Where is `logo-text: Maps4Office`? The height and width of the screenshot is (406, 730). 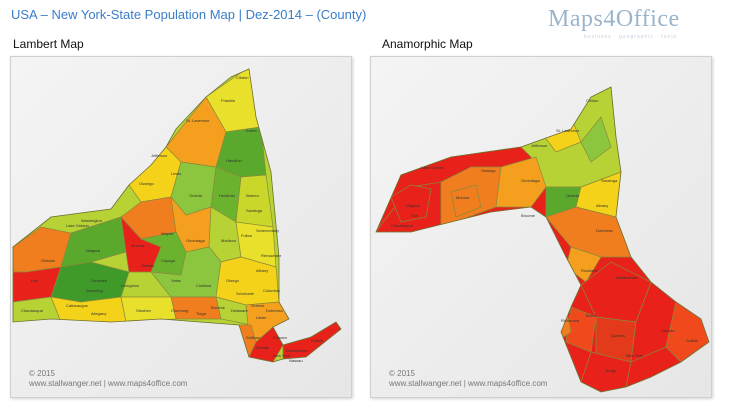 logo-text: Maps4Office is located at coordinates (614, 19).